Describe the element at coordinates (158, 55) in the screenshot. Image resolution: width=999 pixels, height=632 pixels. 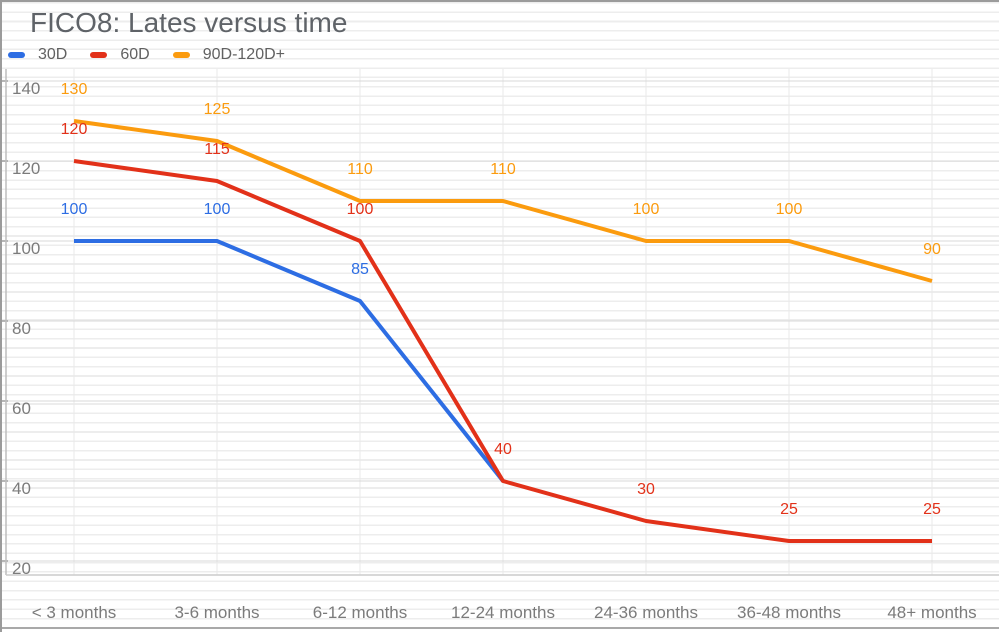
I see `legend: 30D 60D 90D-120D+` at that location.